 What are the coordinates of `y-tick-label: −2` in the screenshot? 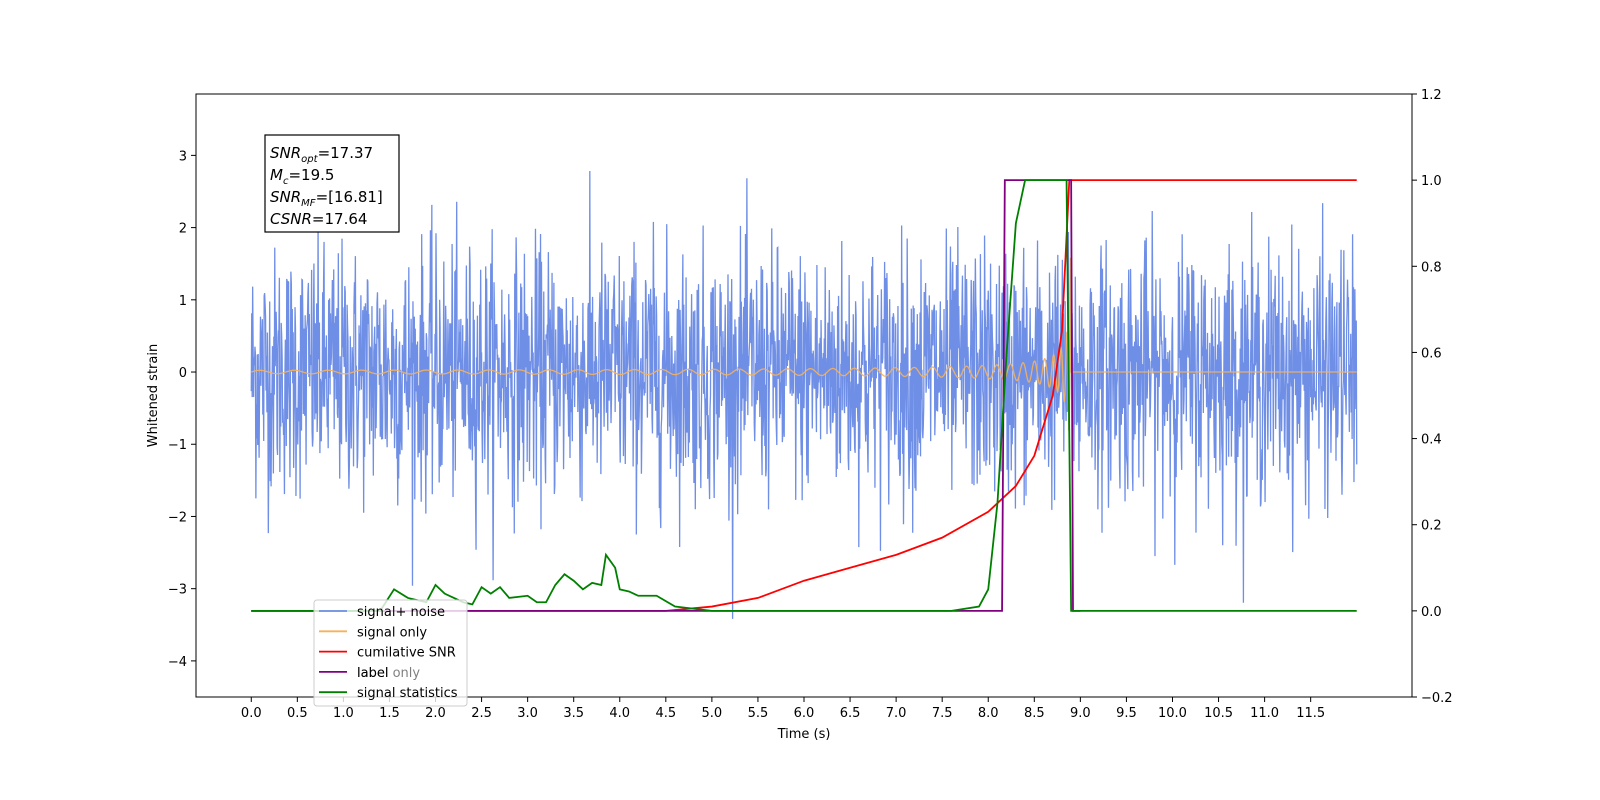 It's located at (177, 517).